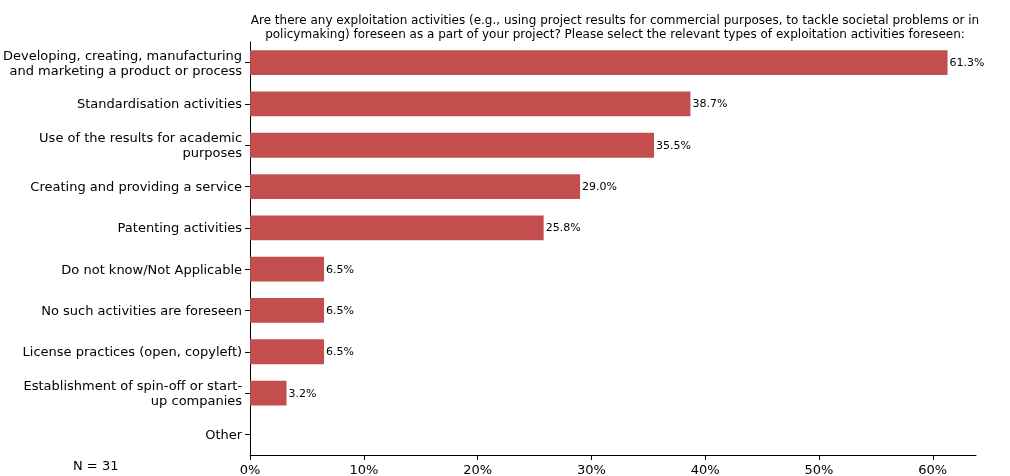  What do you see at coordinates (364, 469) in the screenshot?
I see `x-tick-label: 10%` at bounding box center [364, 469].